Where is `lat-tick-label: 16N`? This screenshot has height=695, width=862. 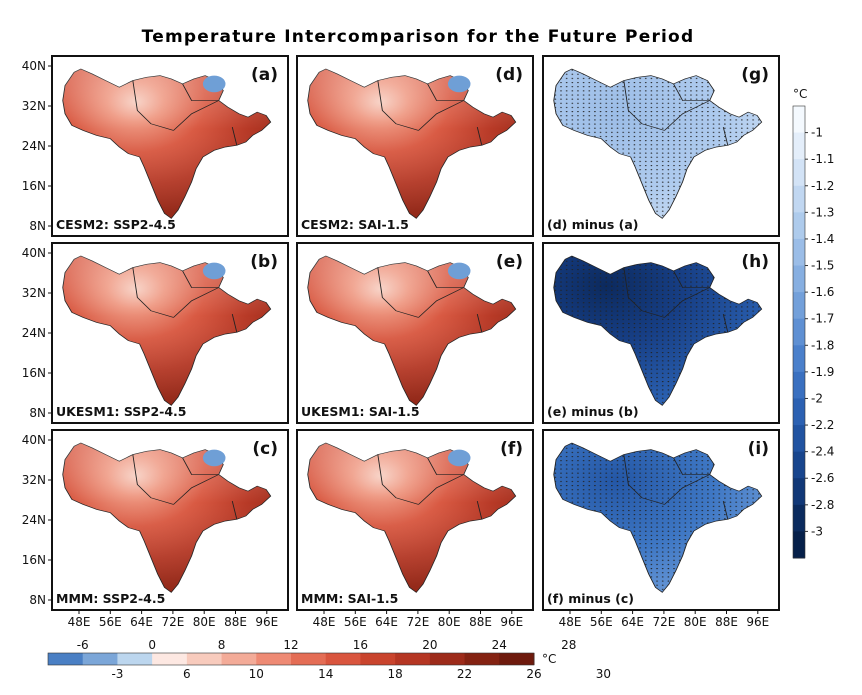
lat-tick-label: 16N is located at coordinates (34, 373).